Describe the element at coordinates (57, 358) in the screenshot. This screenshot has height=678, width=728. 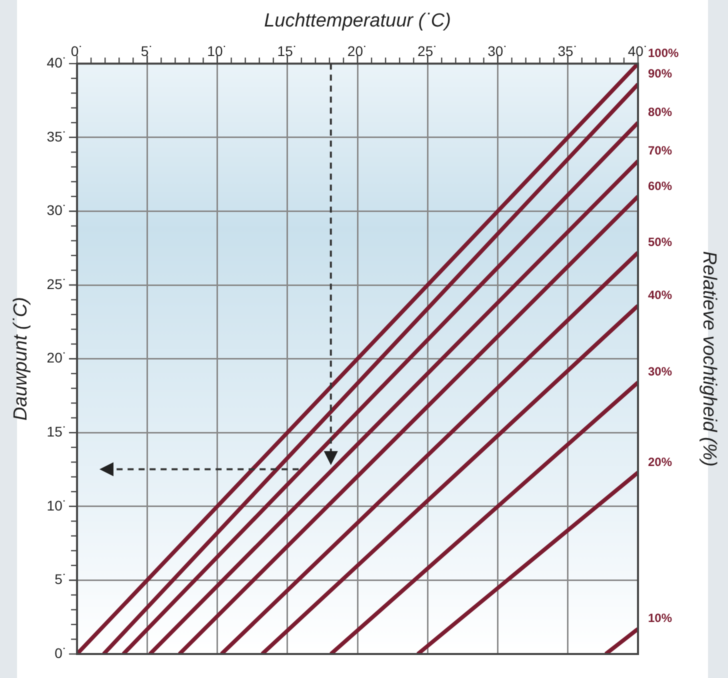
I see `y-tick-label: 20˙` at that location.